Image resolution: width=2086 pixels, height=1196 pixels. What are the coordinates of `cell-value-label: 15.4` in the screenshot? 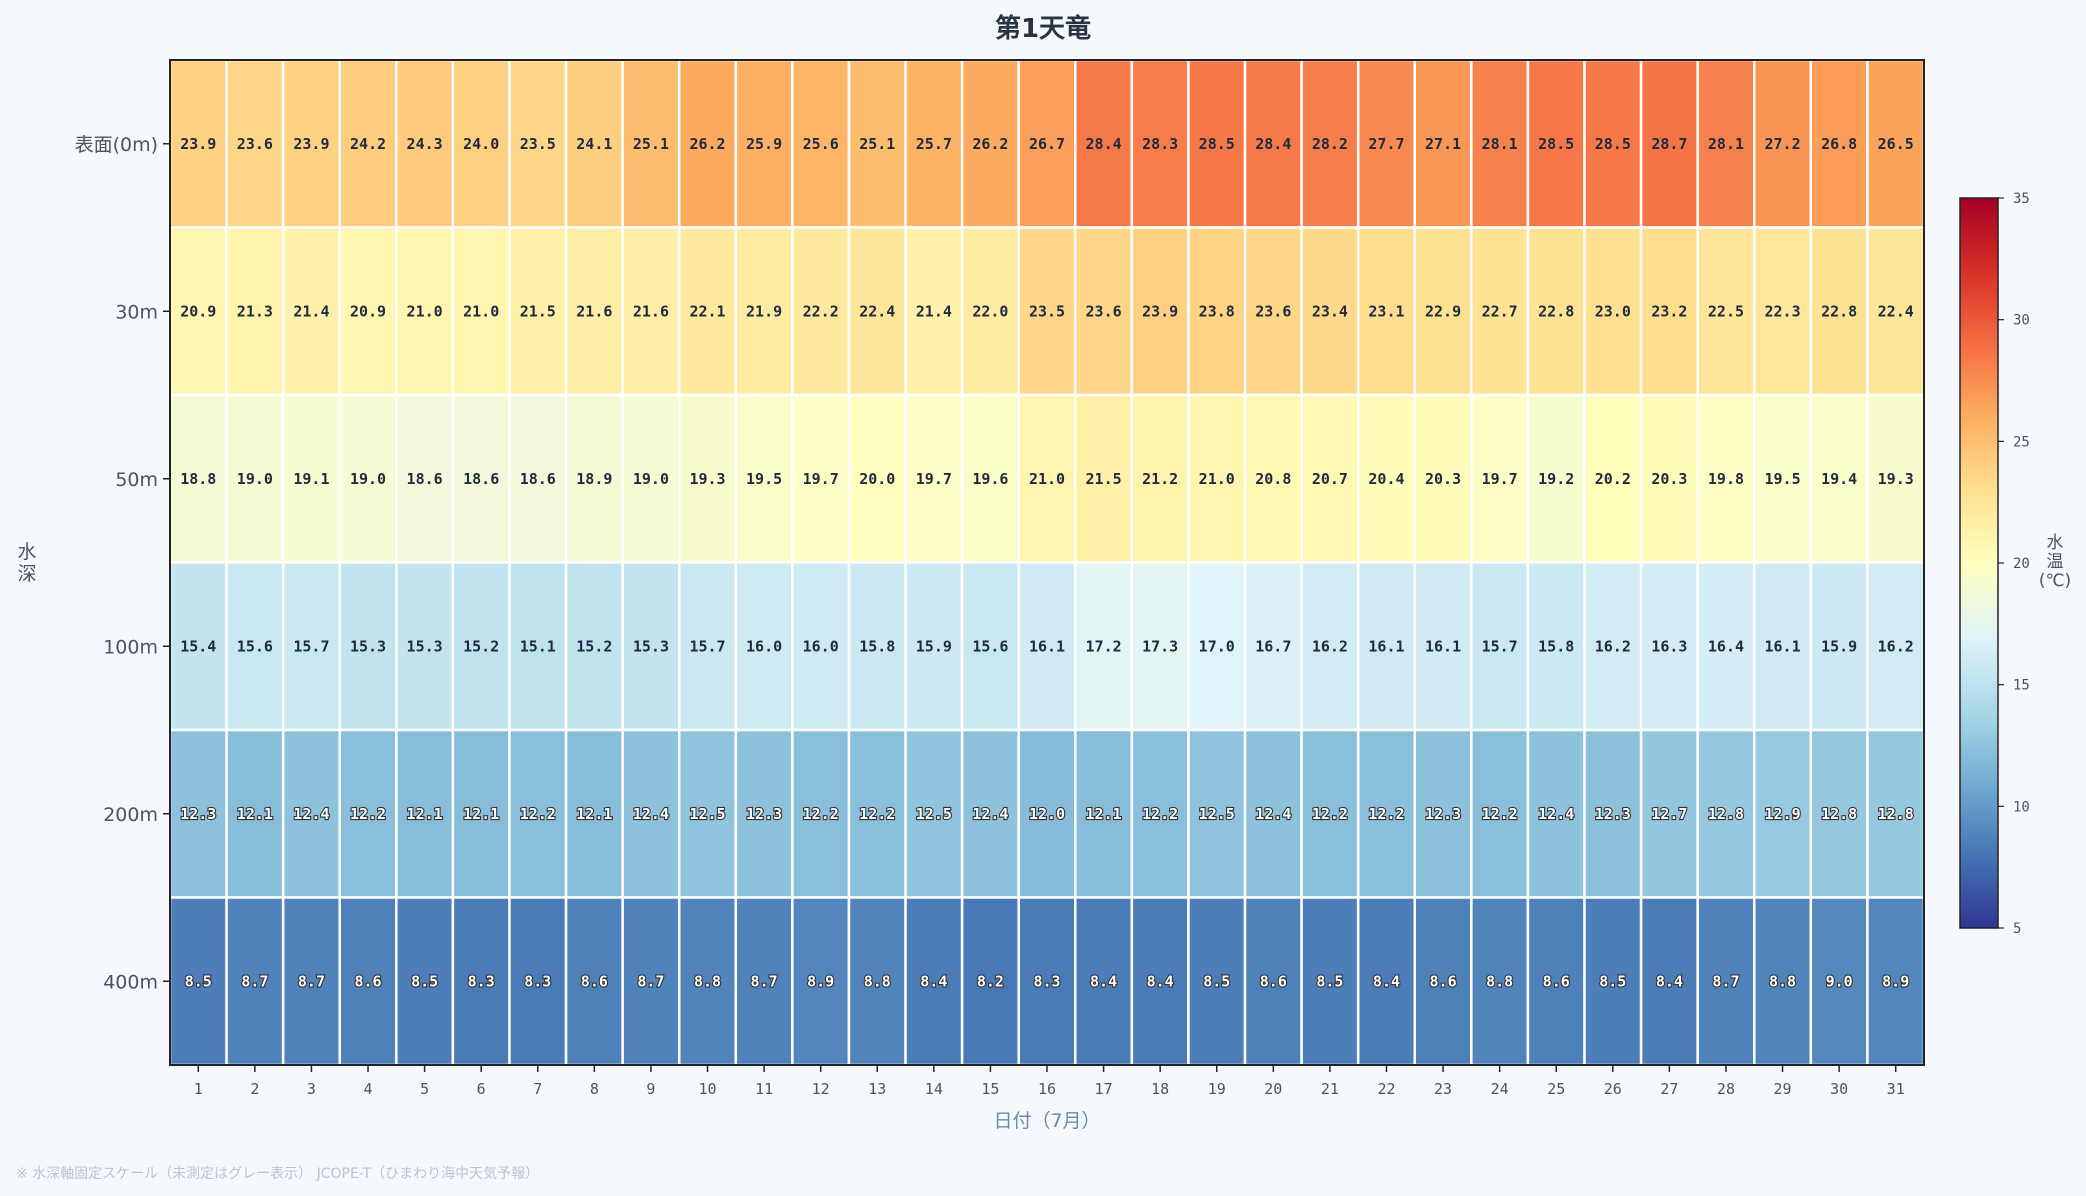 It's located at (198, 646).